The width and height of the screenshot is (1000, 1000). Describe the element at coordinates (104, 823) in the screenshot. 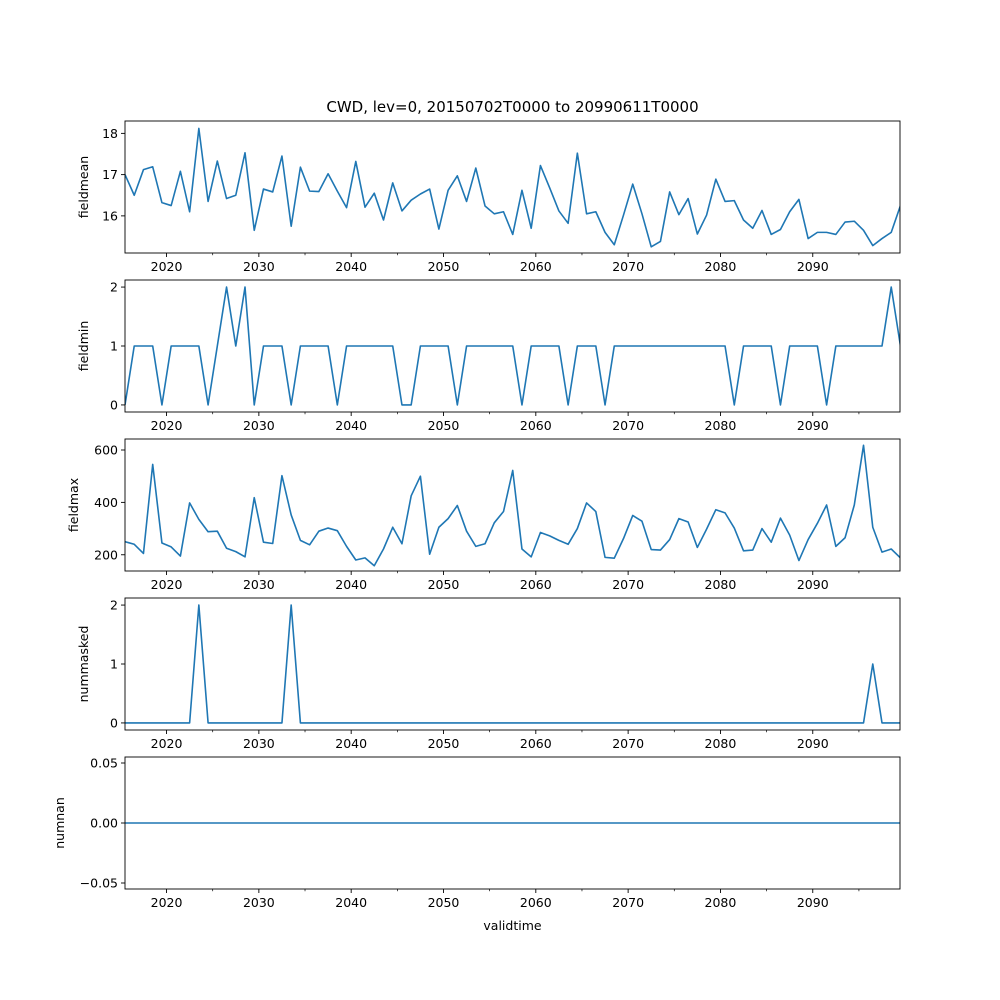

I see `y-tick-label-1: 0.00` at that location.